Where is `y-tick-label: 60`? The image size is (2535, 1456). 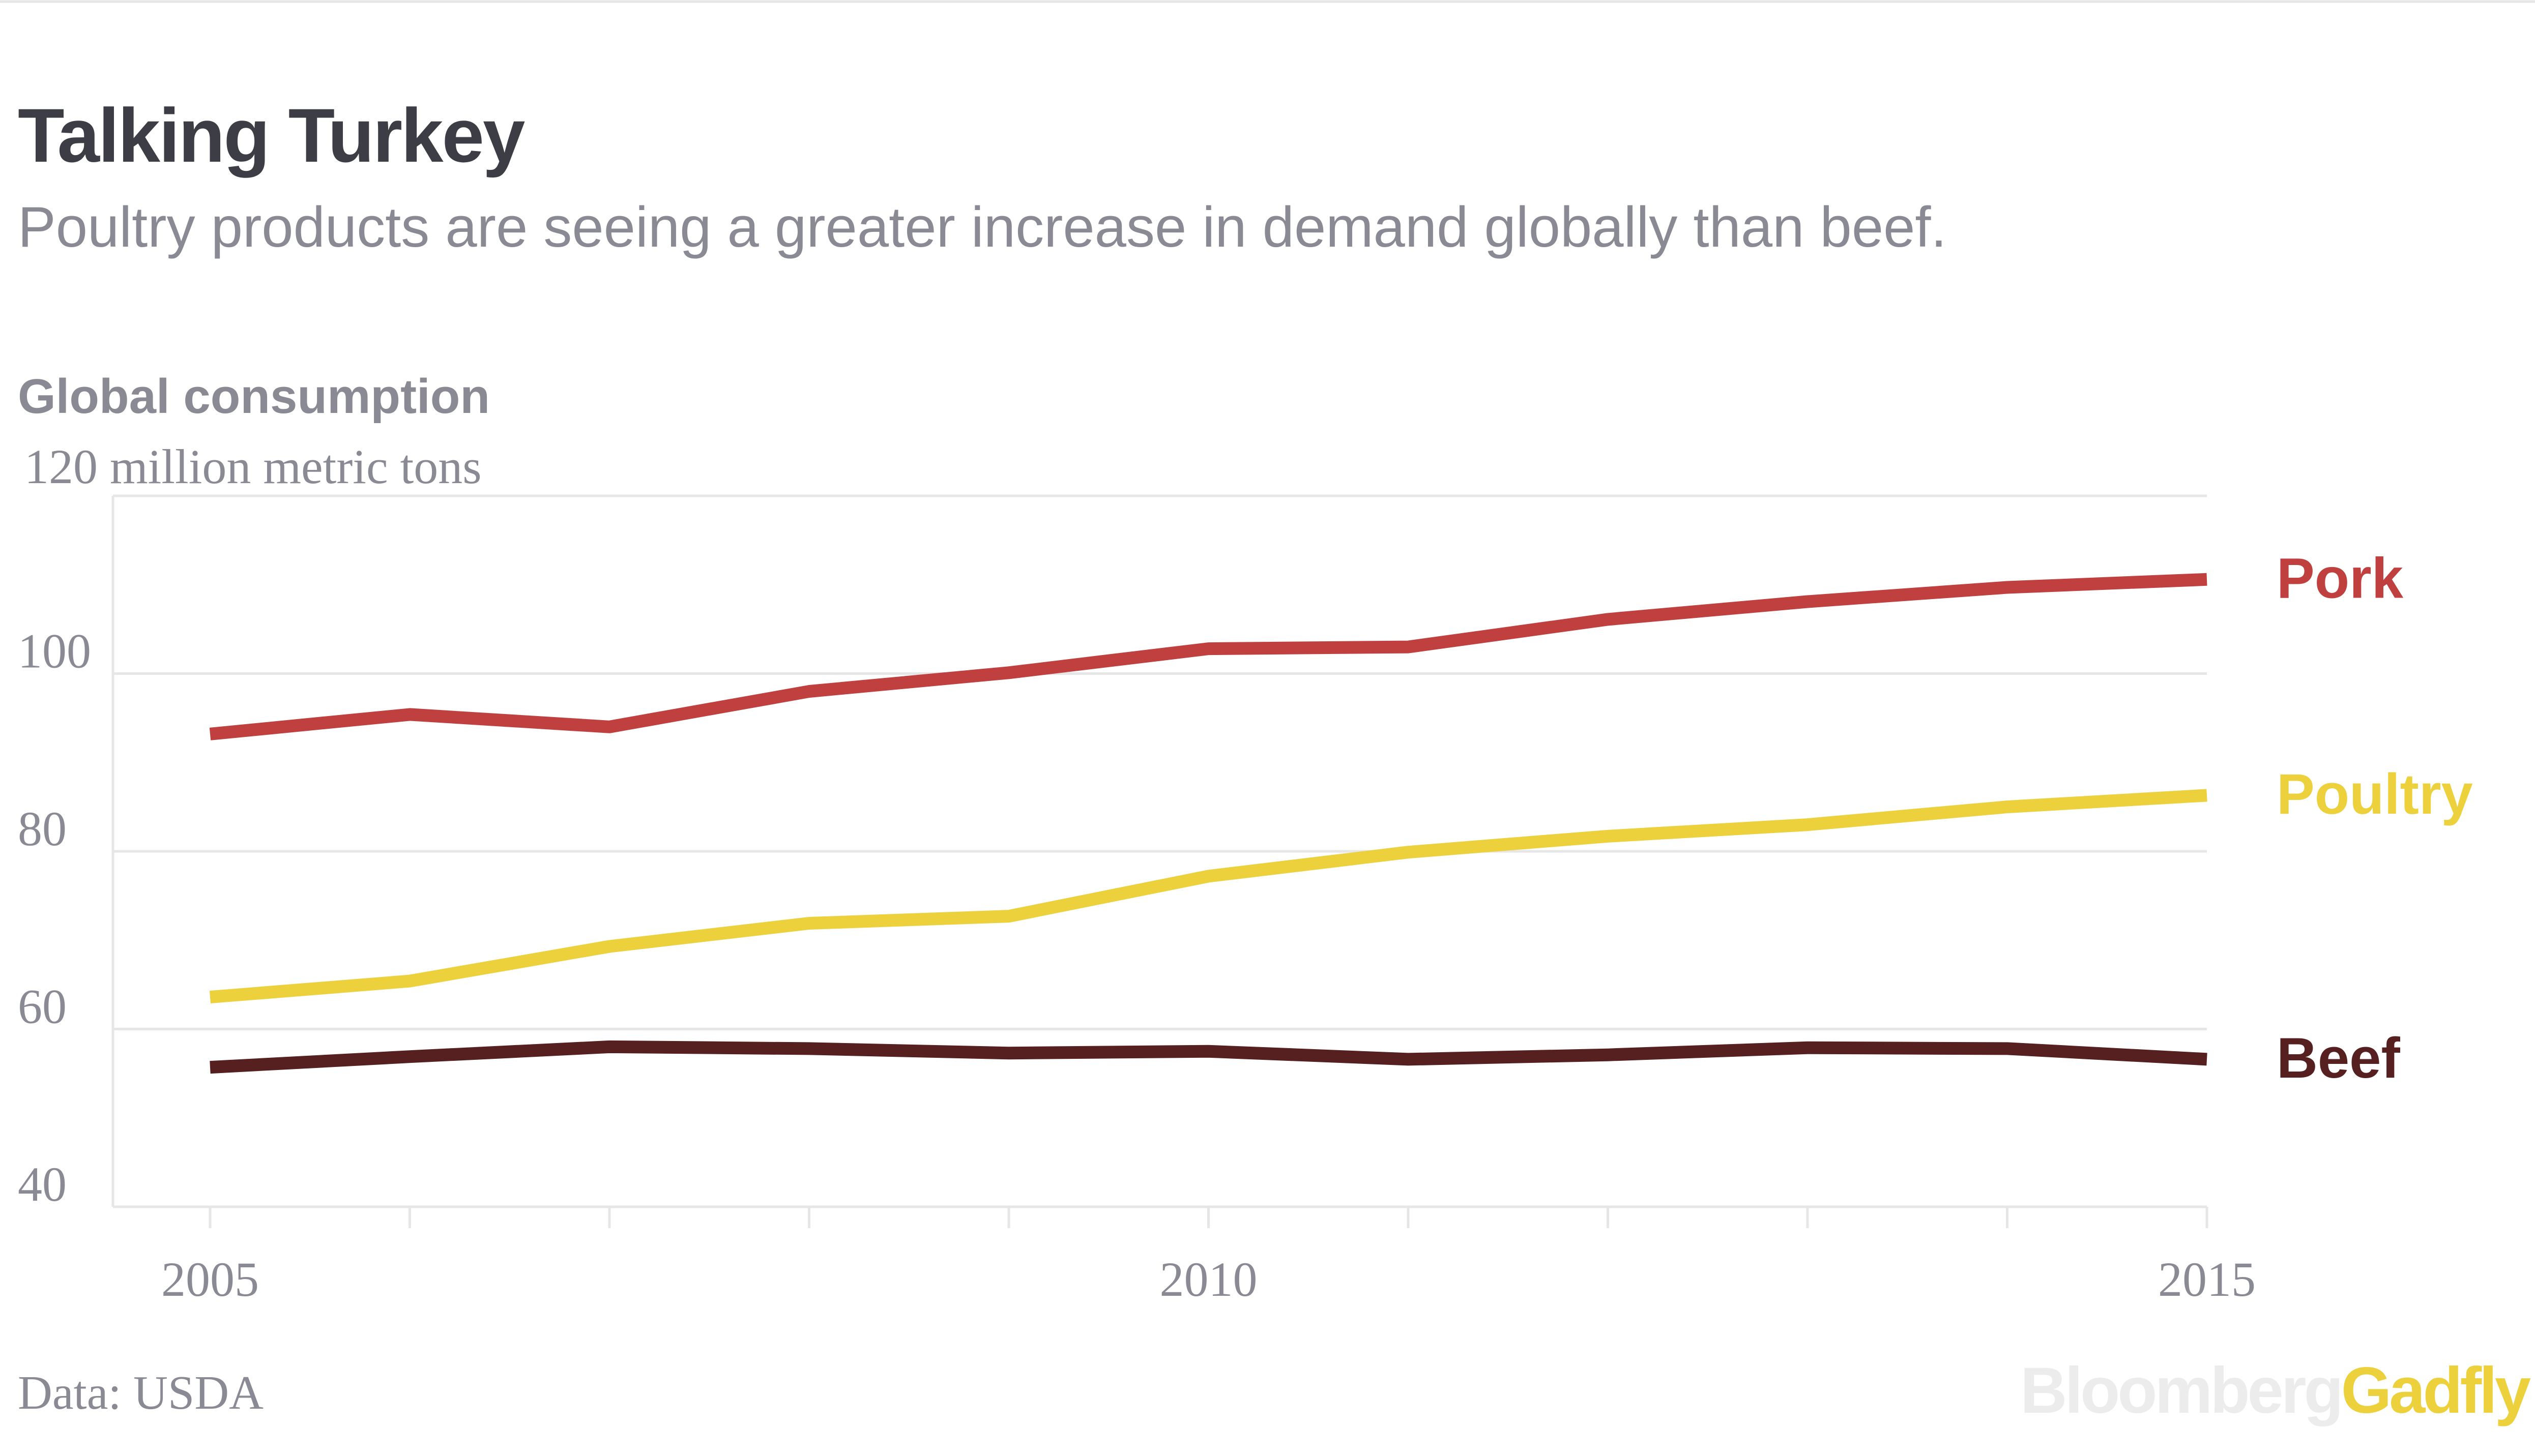
y-tick-label: 60 is located at coordinates (42, 1006).